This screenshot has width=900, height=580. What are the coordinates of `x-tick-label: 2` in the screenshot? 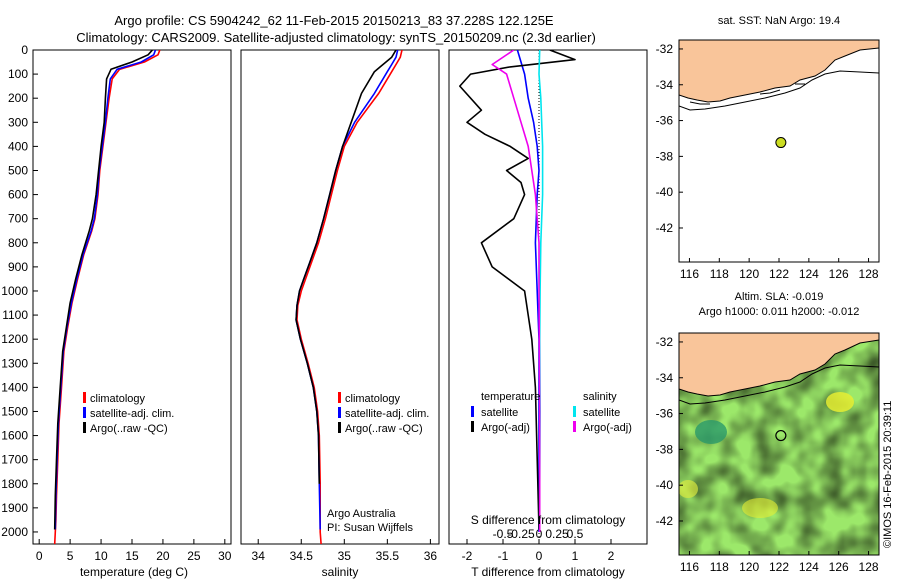 It's located at (611, 556).